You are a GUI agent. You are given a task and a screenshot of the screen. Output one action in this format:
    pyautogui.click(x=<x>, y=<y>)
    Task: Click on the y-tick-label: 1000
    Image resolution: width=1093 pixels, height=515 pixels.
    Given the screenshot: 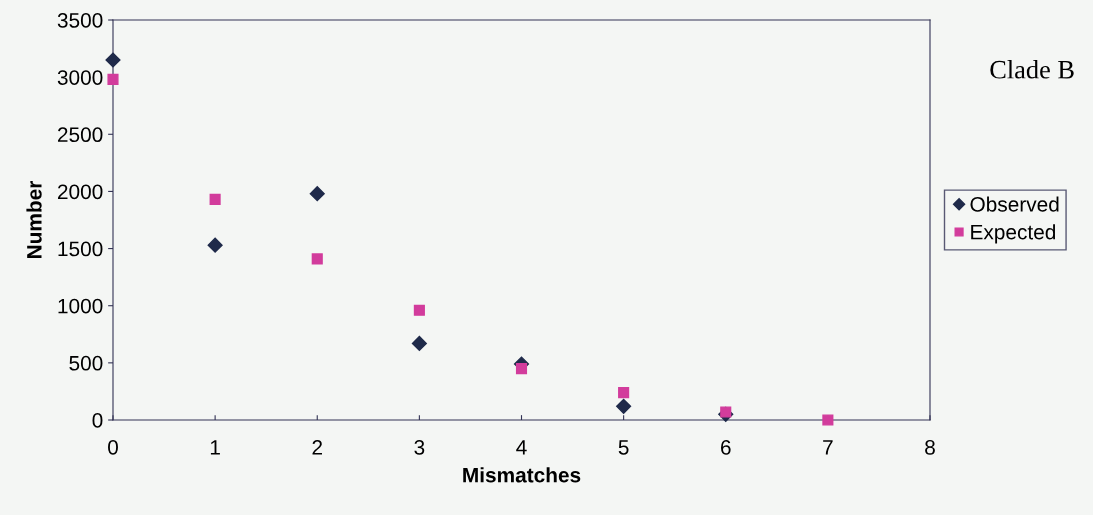 What is the action you would take?
    pyautogui.click(x=80, y=306)
    